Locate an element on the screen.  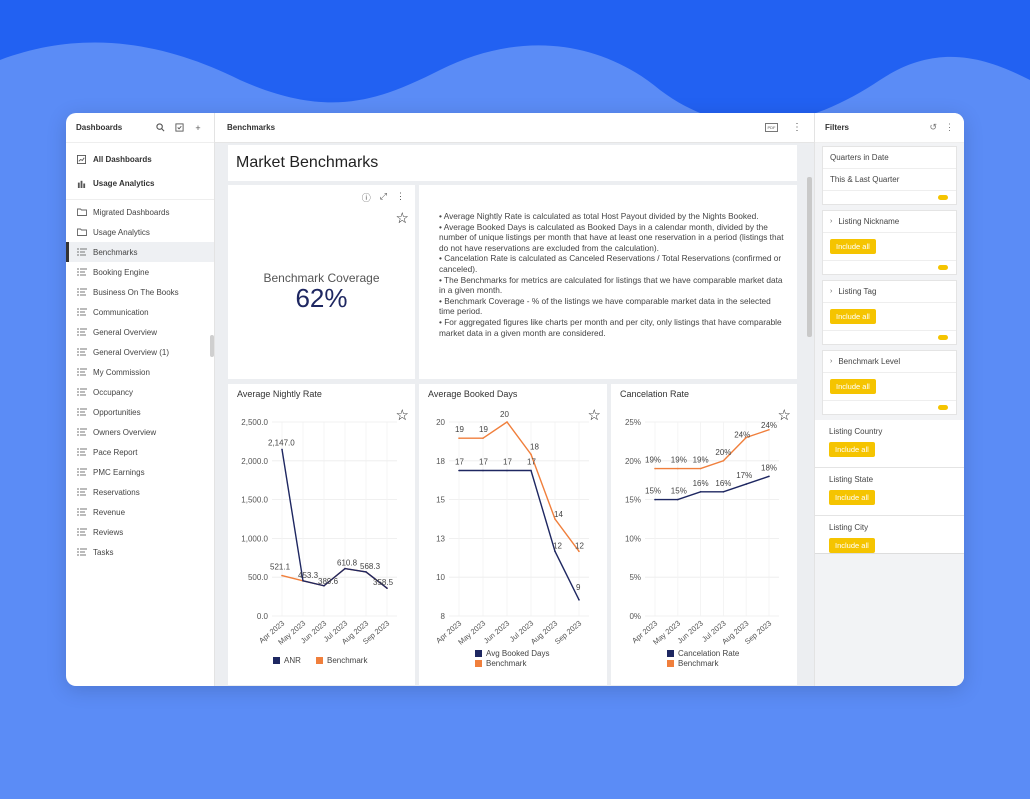
sidebar-item-usage-analytics-top: Usage Analytics is located at coordinates (140, 183).